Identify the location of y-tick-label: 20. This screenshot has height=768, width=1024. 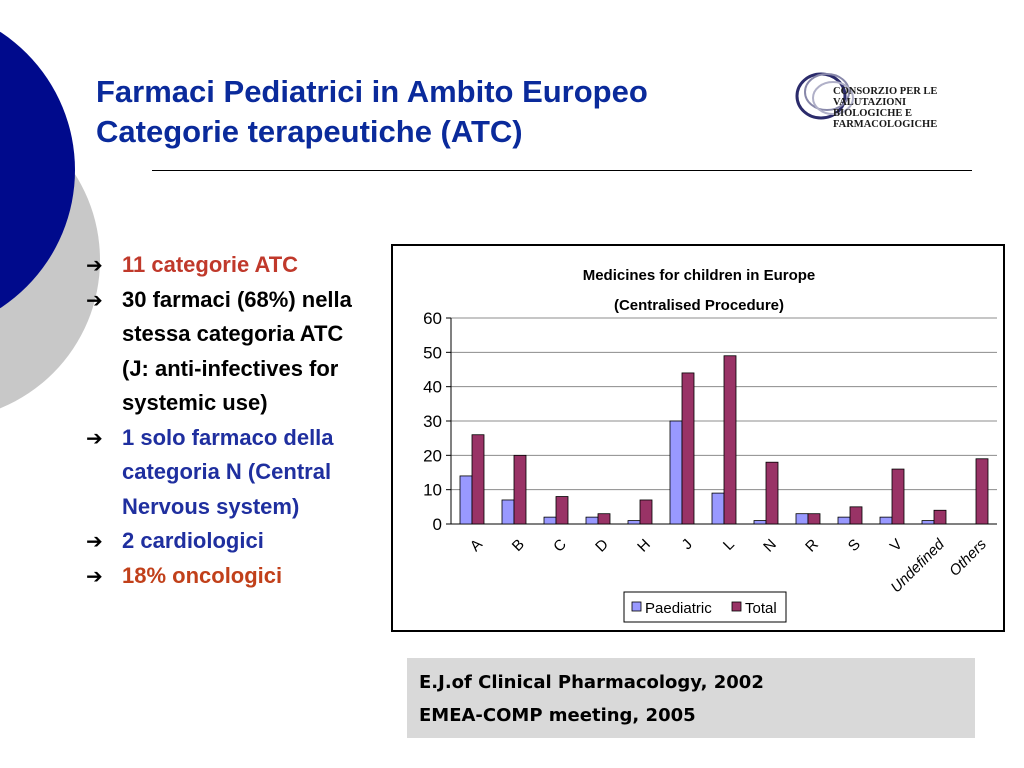
(432, 455).